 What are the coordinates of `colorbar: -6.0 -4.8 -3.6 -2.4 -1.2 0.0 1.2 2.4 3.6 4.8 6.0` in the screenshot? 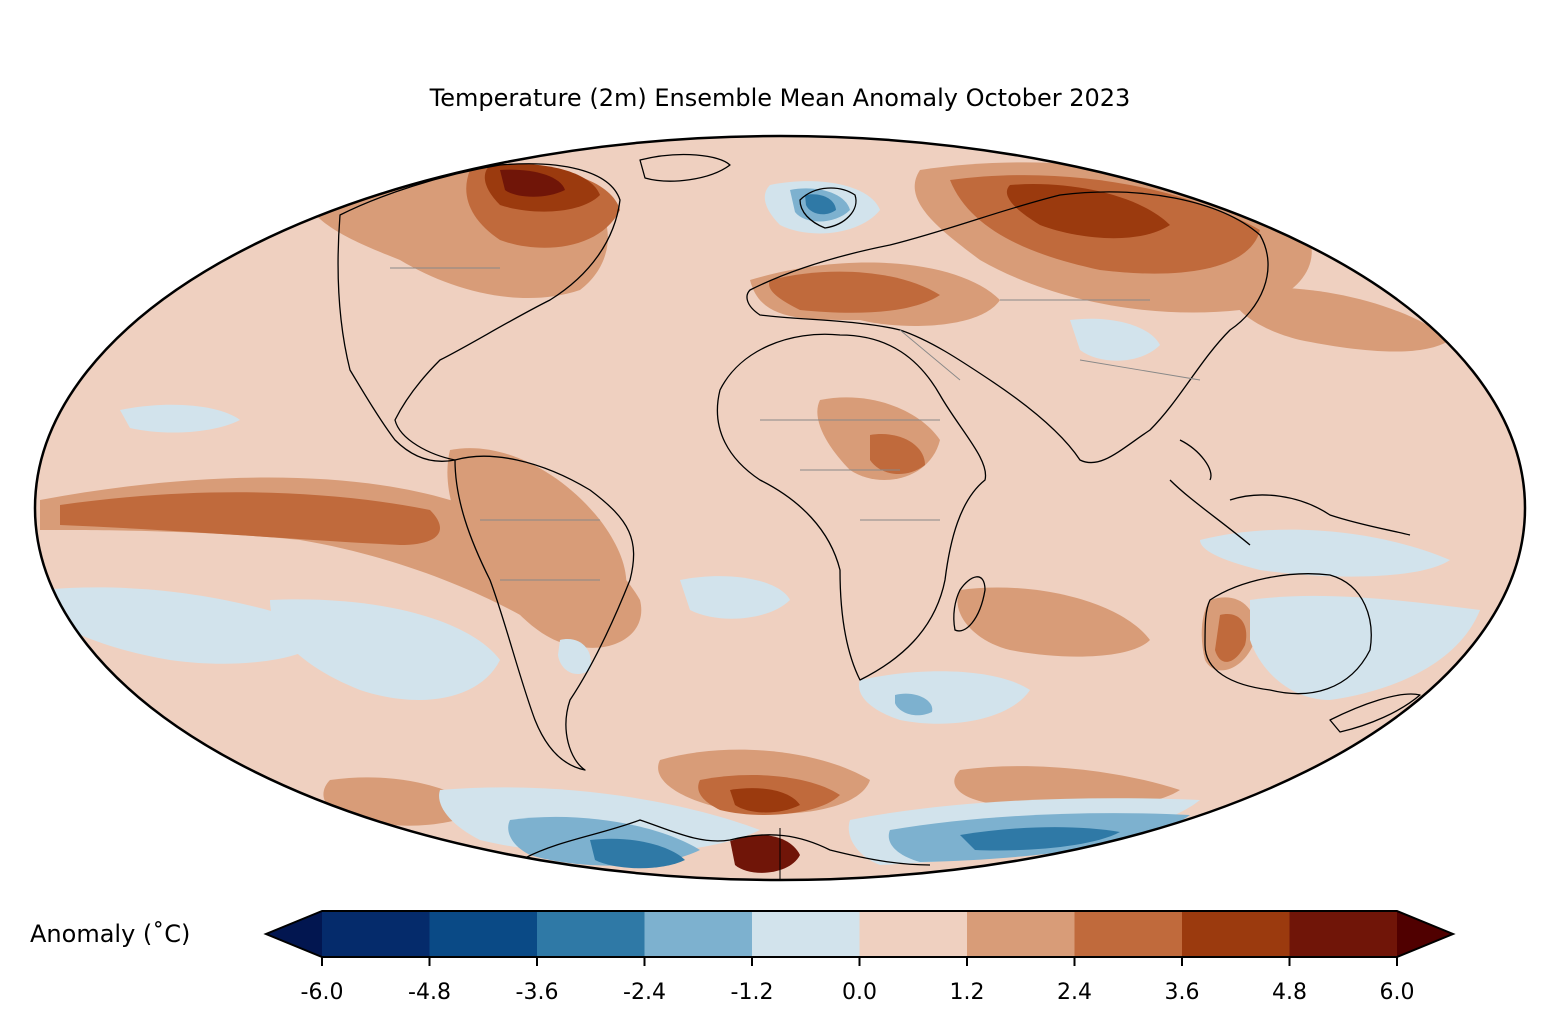 It's located at (859, 957).